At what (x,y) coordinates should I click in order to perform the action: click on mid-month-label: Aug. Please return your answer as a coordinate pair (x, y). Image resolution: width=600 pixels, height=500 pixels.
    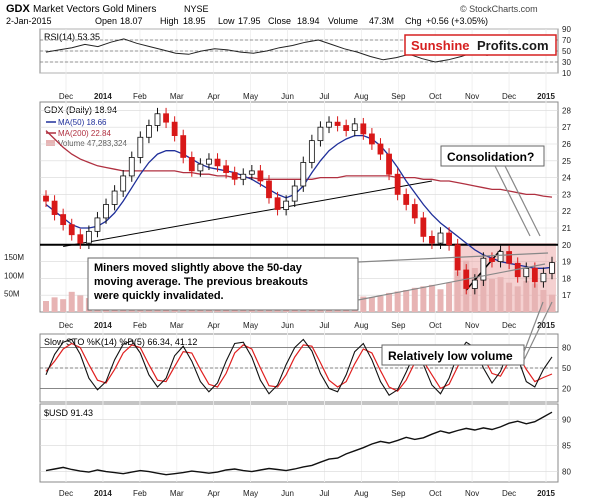
    Looking at the image, I should click on (361, 325).